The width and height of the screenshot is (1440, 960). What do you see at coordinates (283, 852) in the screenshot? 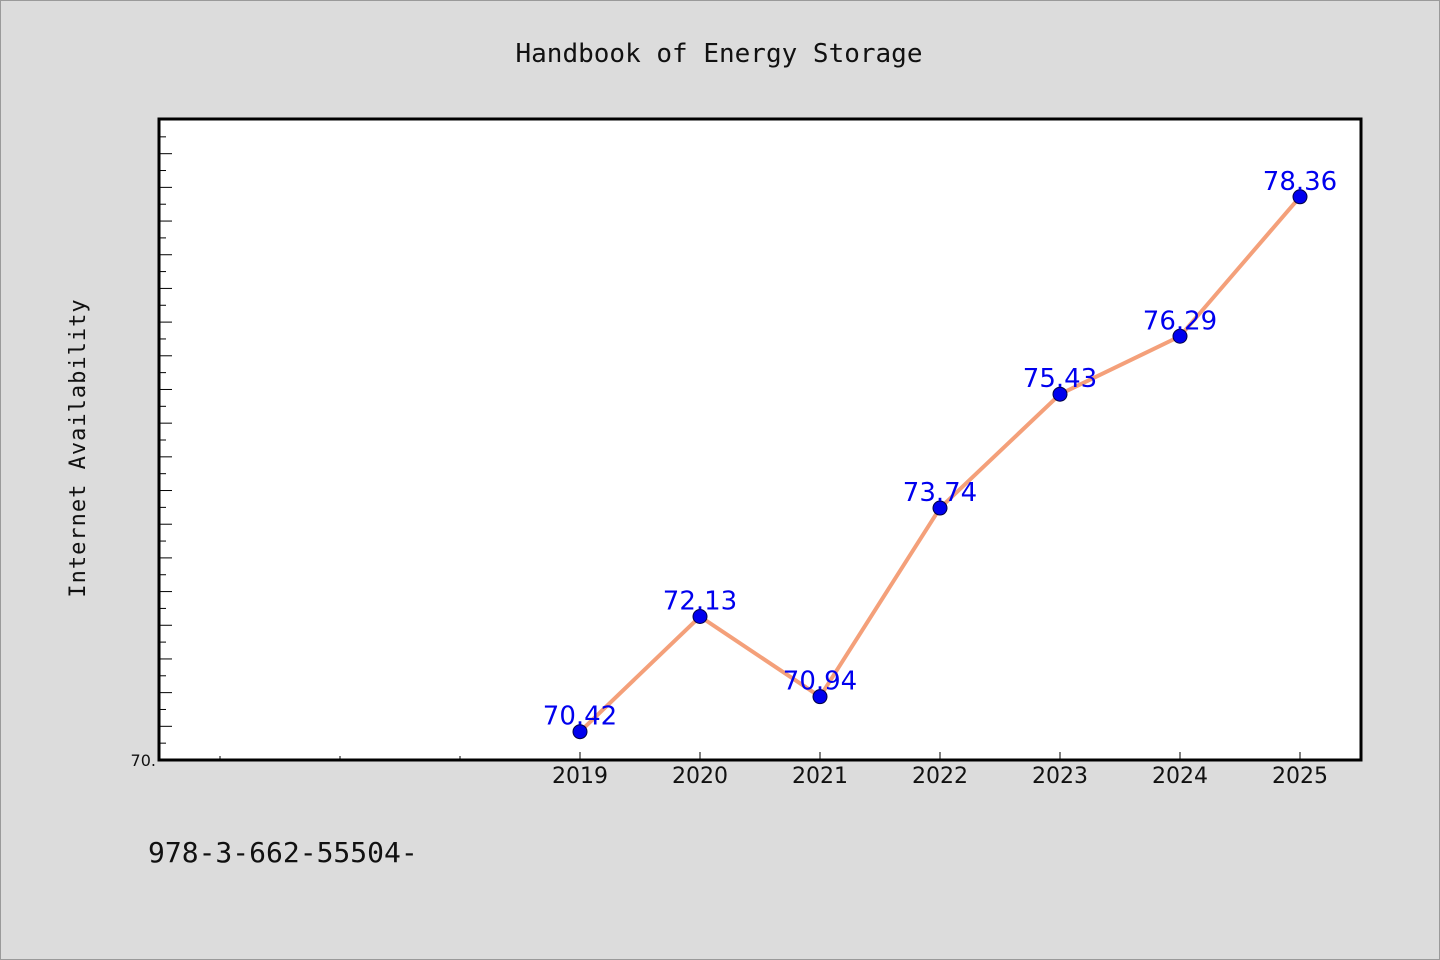
I see `footer-text: 978-3-662-55504-` at bounding box center [283, 852].